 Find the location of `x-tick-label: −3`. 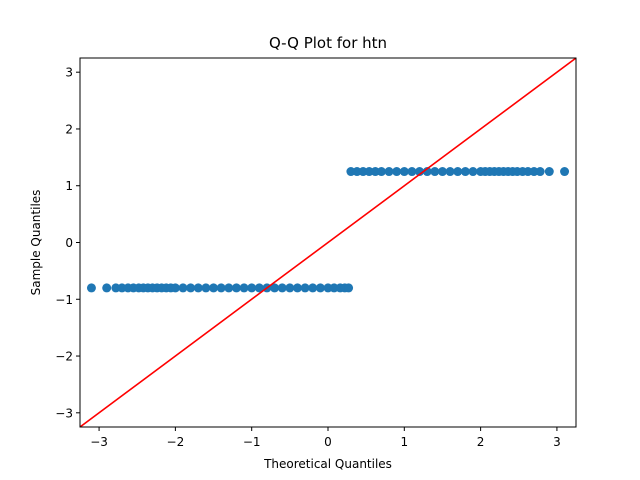

x-tick-label: −3 is located at coordinates (99, 442).